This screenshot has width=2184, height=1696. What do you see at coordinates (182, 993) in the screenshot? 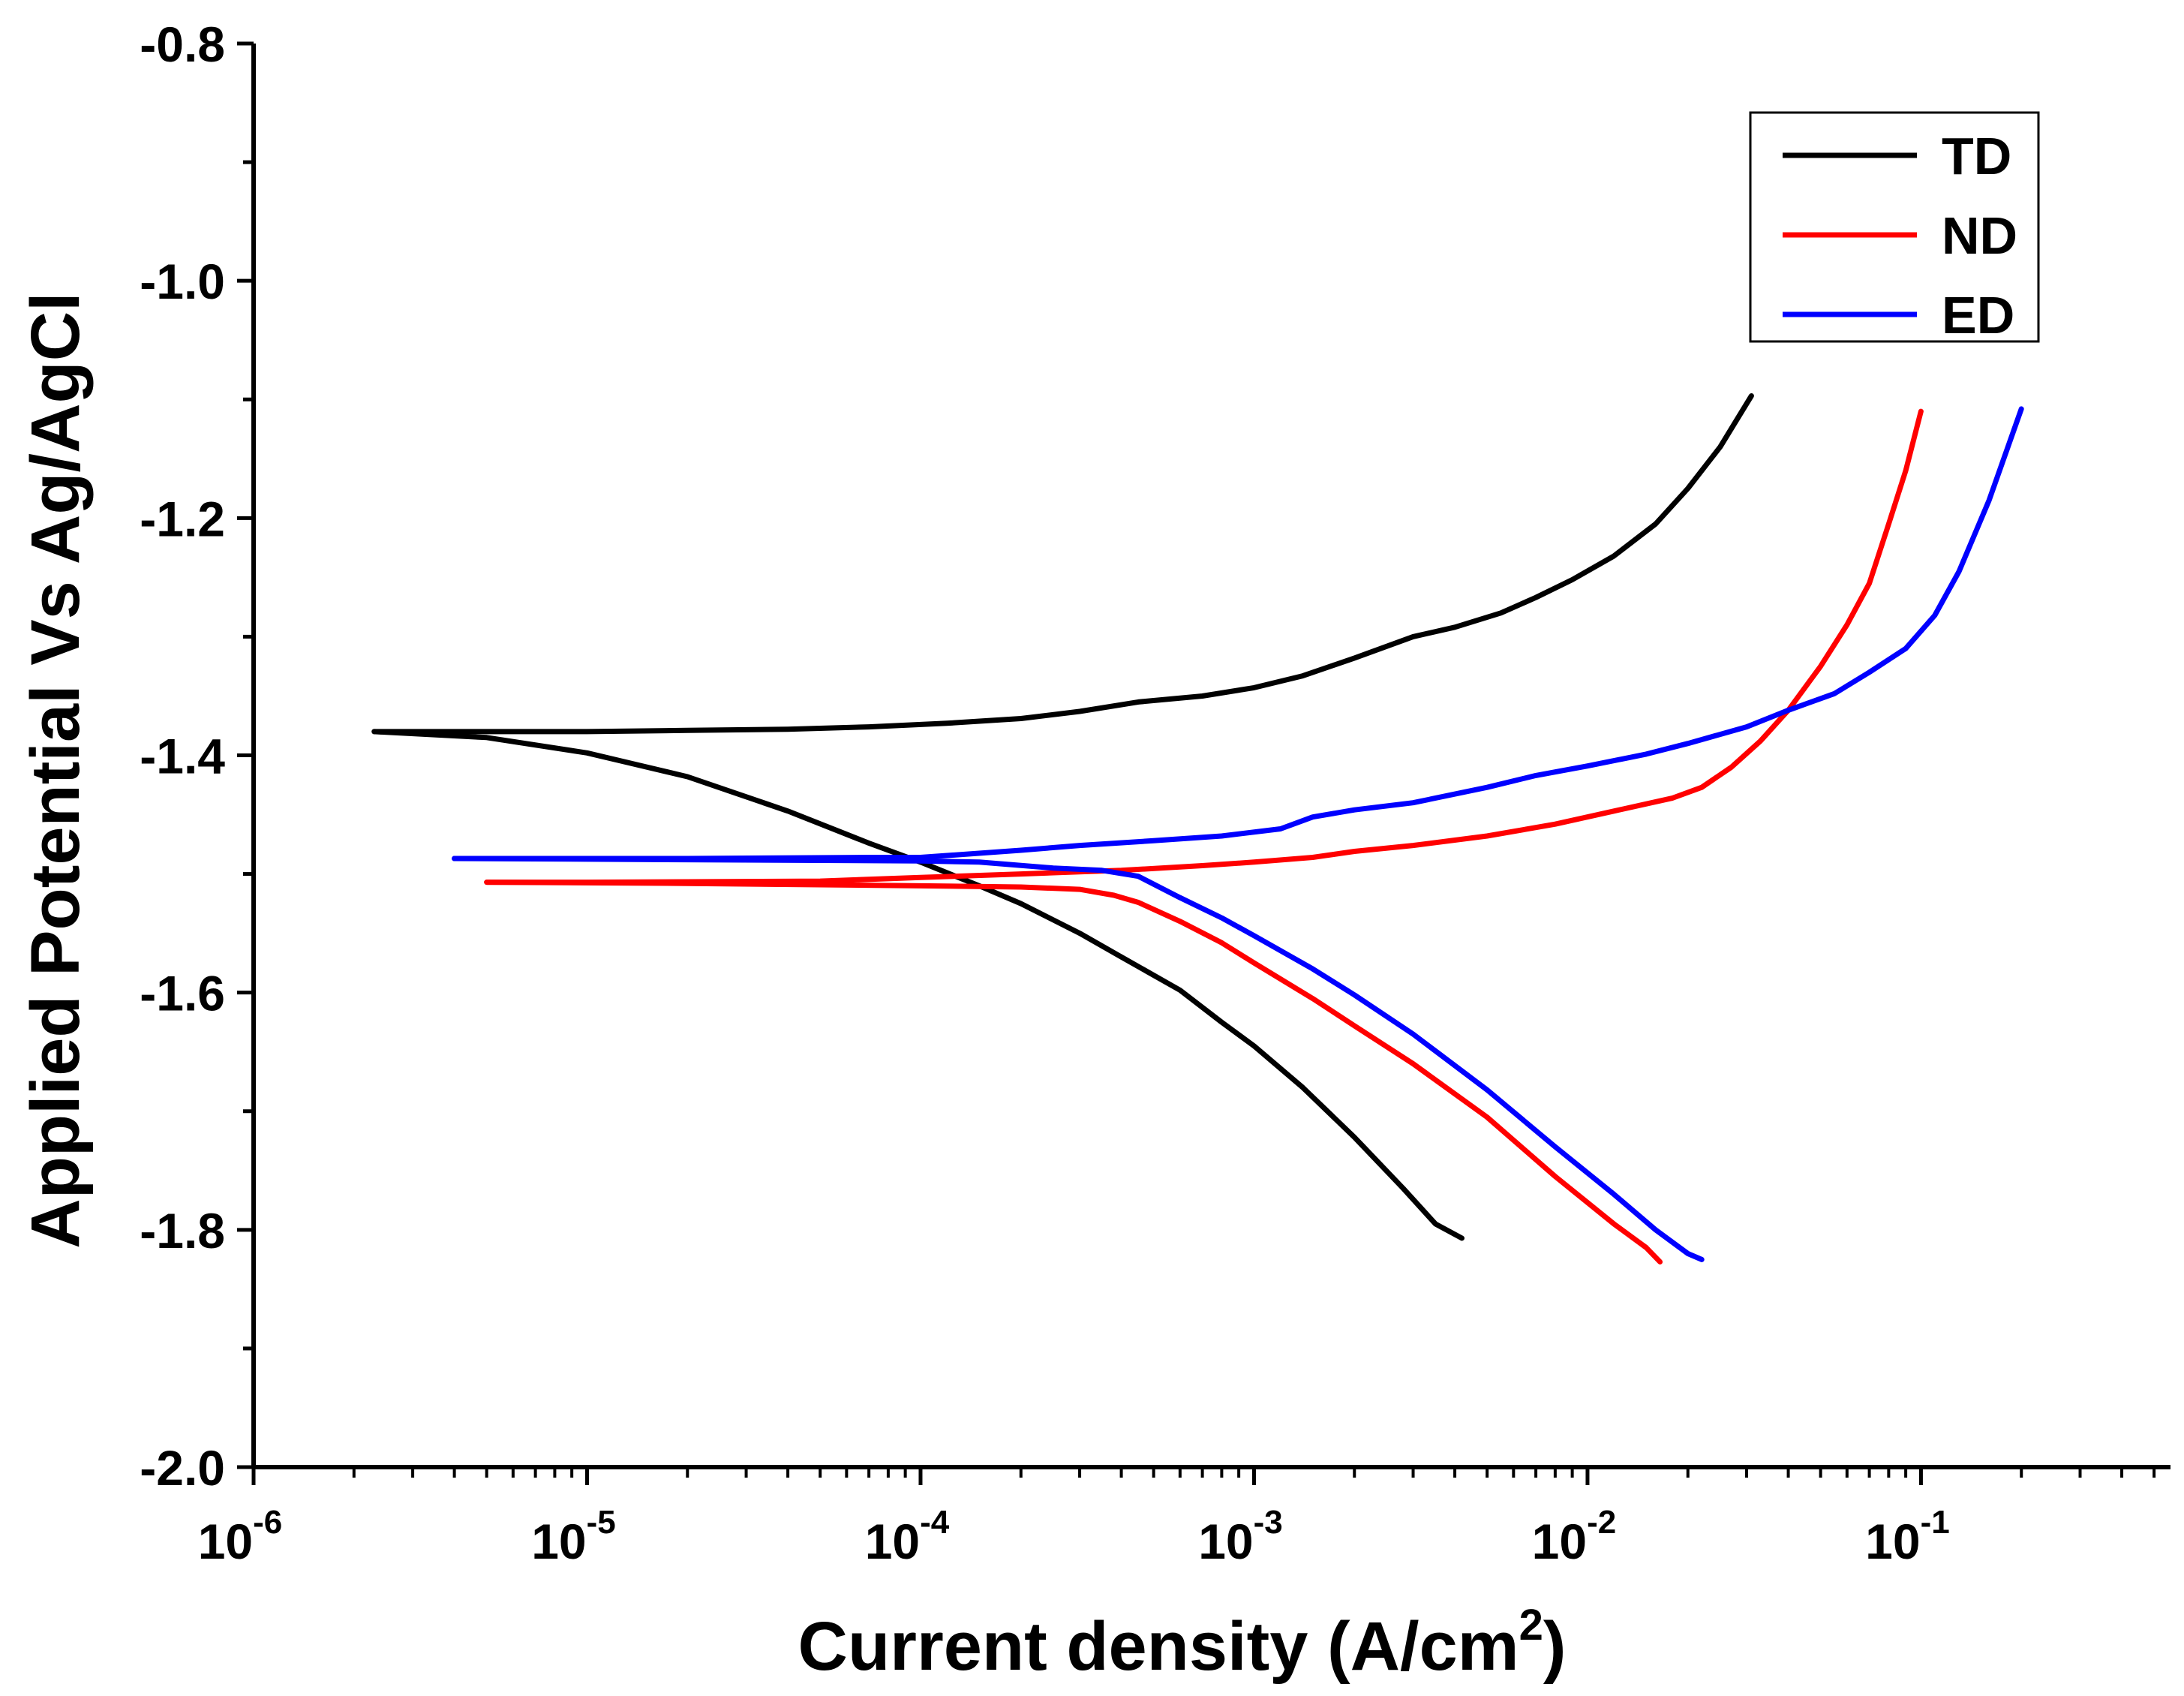
I see `y-tick-label: -1.6` at bounding box center [182, 993].